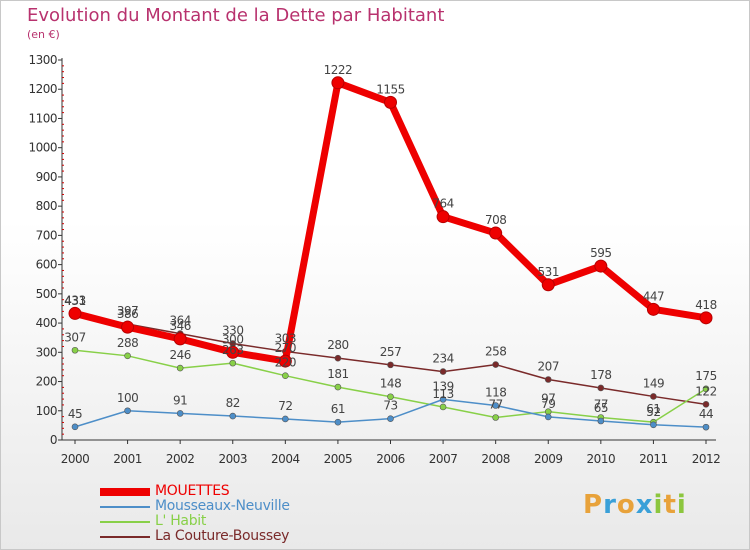 Image resolution: width=750 pixels, height=550 pixels. What do you see at coordinates (285, 406) in the screenshot?
I see `data-label: 72` at bounding box center [285, 406].